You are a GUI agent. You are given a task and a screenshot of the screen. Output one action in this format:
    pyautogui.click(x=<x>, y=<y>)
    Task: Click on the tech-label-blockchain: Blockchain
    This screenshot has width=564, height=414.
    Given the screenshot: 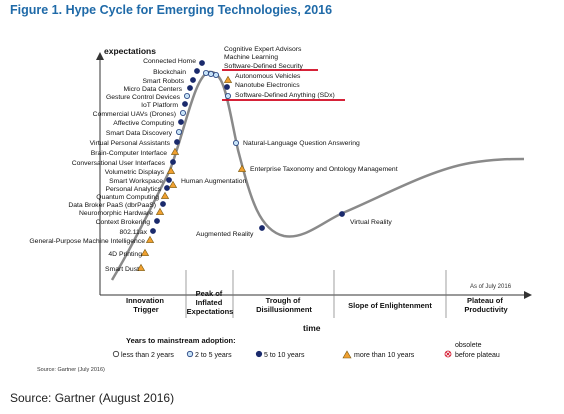 What is the action you would take?
    pyautogui.click(x=169, y=72)
    